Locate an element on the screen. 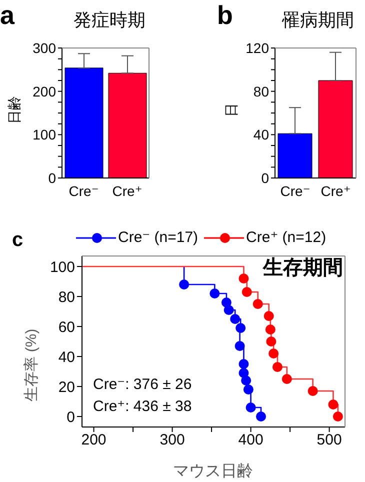  legend-label: Cre⁻ (n=17) is located at coordinates (158, 238).